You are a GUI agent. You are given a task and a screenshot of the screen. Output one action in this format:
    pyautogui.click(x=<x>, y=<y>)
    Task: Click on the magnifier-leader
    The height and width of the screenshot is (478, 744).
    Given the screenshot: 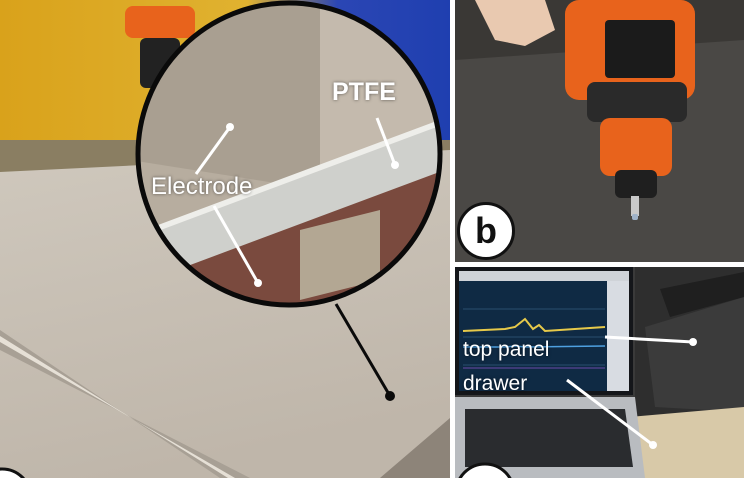 What is the action you would take?
    pyautogui.click(x=363, y=350)
    